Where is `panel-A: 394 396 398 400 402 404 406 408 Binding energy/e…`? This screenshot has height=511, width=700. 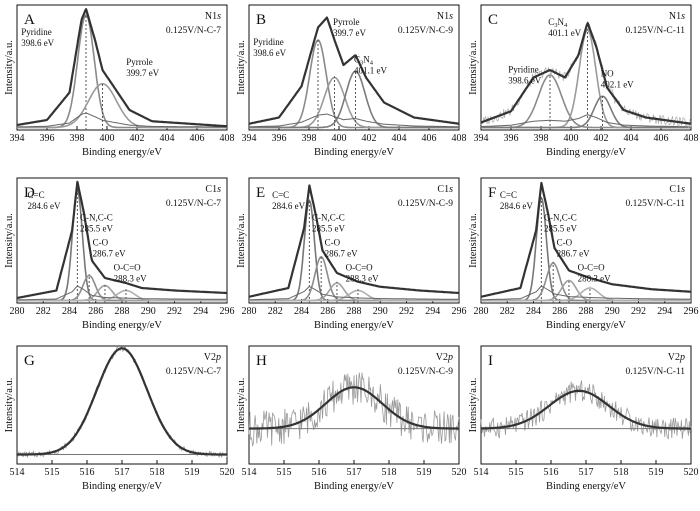
panel-A: 394 396 398 400 402 404 406 408 Binding energy/e… is located at coordinates (119, 81).